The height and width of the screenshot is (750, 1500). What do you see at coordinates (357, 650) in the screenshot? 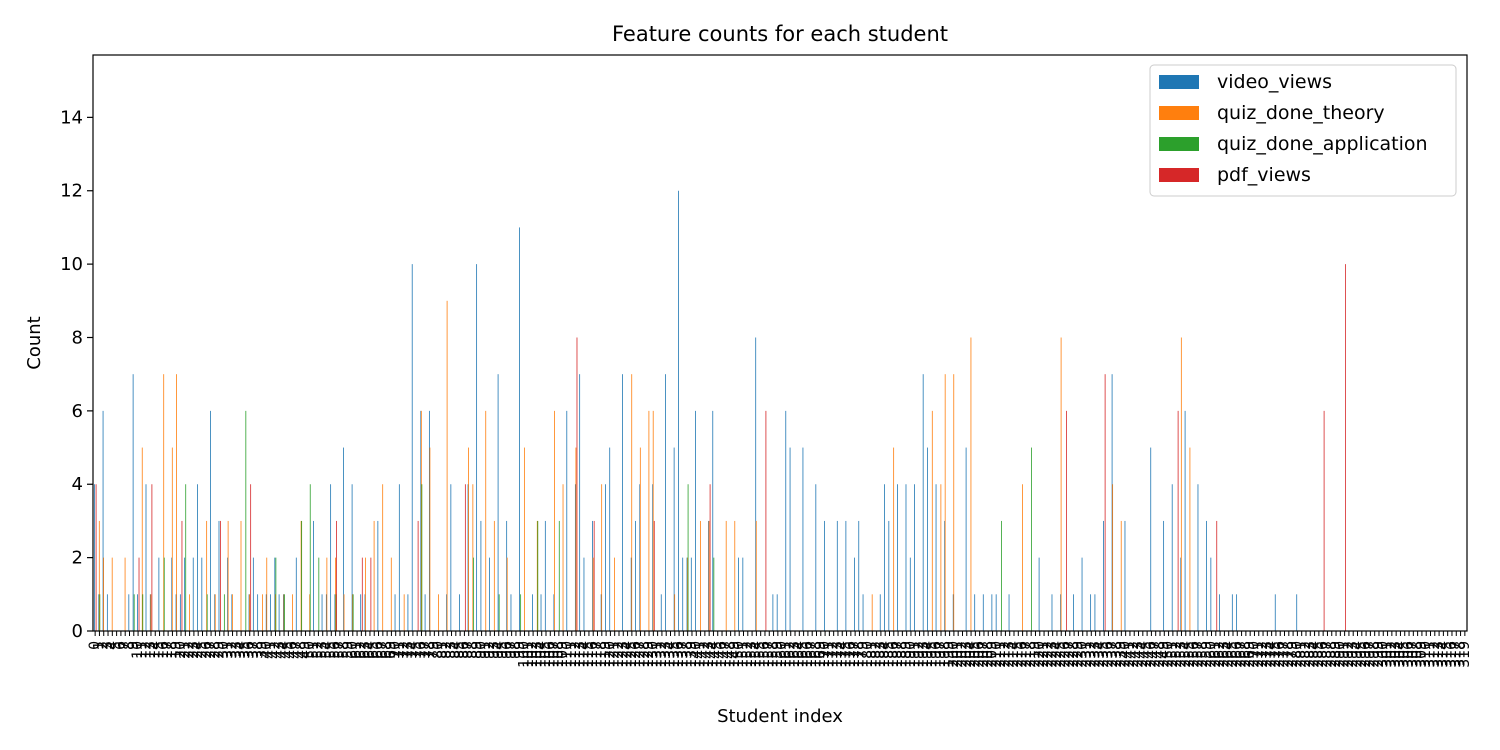
I see `x-tick-label: 61` at bounding box center [357, 650].